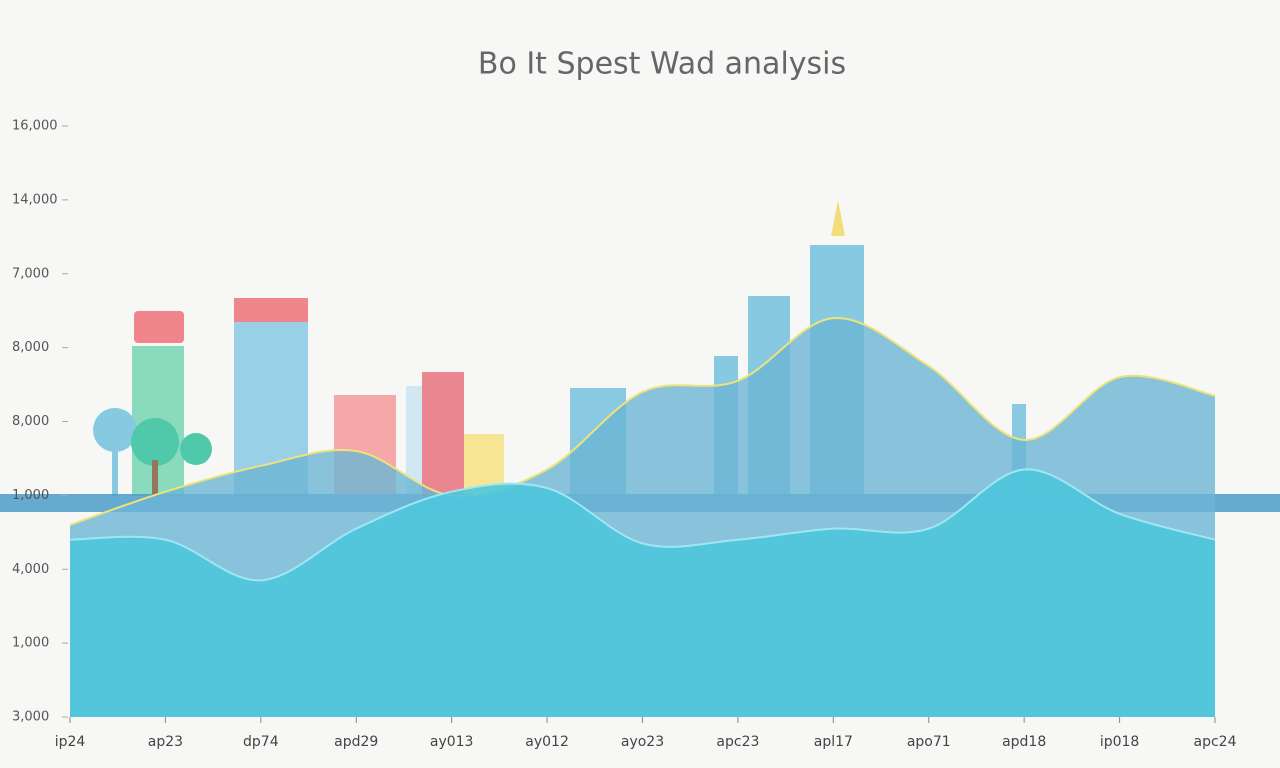  I want to click on x-tick-label: ip24, so click(70, 742).